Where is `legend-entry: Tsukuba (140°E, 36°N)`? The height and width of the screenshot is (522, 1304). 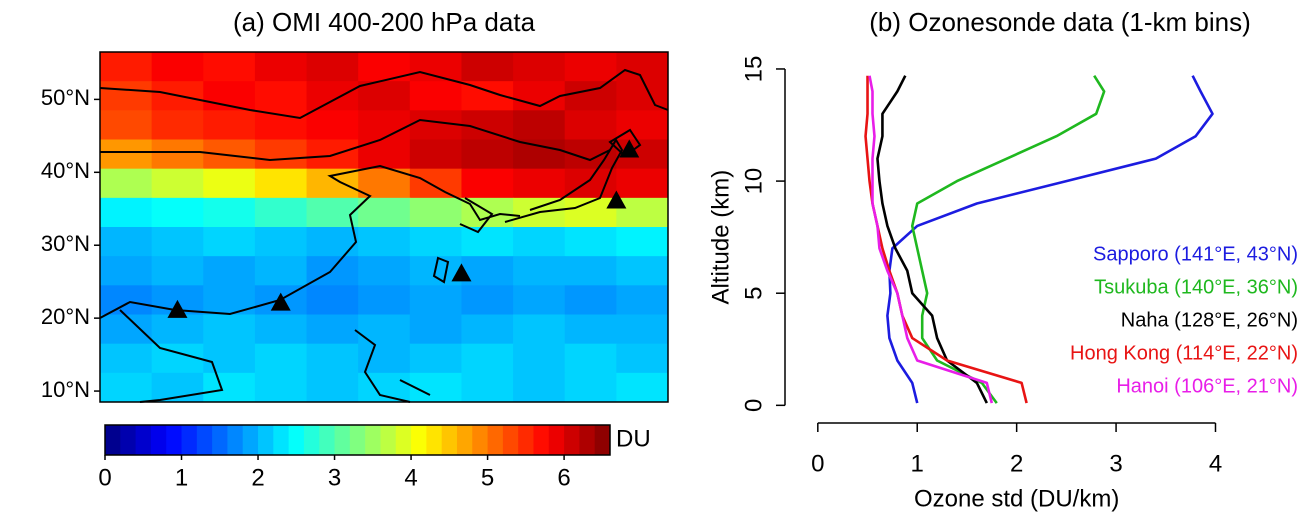 legend-entry: Tsukuba (140°E, 36°N) is located at coordinates (1196, 287).